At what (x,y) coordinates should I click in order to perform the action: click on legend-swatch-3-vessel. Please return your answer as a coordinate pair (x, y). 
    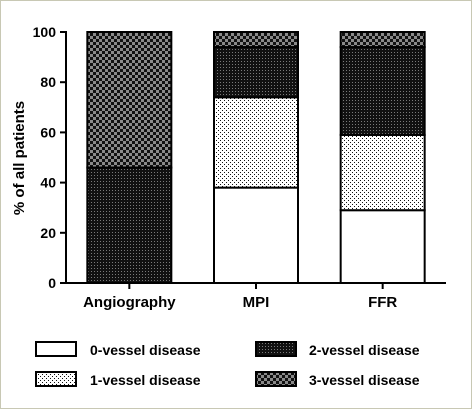
    Looking at the image, I should click on (276, 379).